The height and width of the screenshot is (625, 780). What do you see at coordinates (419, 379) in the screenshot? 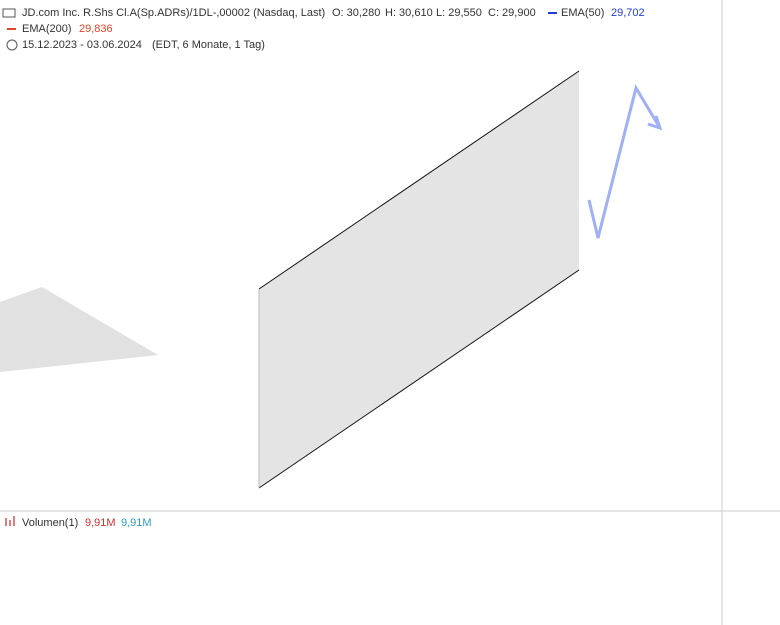
I see `channel-bottom` at bounding box center [419, 379].